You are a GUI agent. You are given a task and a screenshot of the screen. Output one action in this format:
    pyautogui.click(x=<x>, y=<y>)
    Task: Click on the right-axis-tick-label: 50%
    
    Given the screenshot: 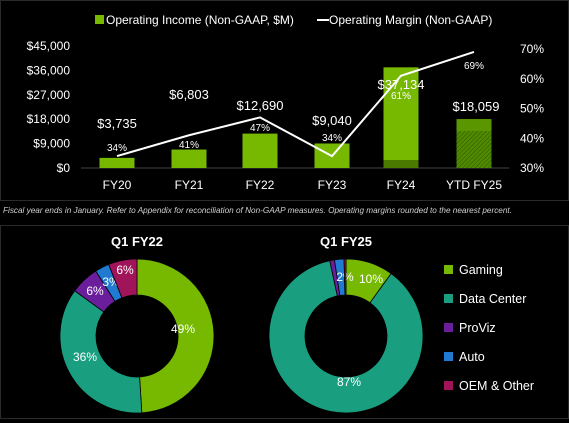 What is the action you would take?
    pyautogui.click(x=532, y=109)
    